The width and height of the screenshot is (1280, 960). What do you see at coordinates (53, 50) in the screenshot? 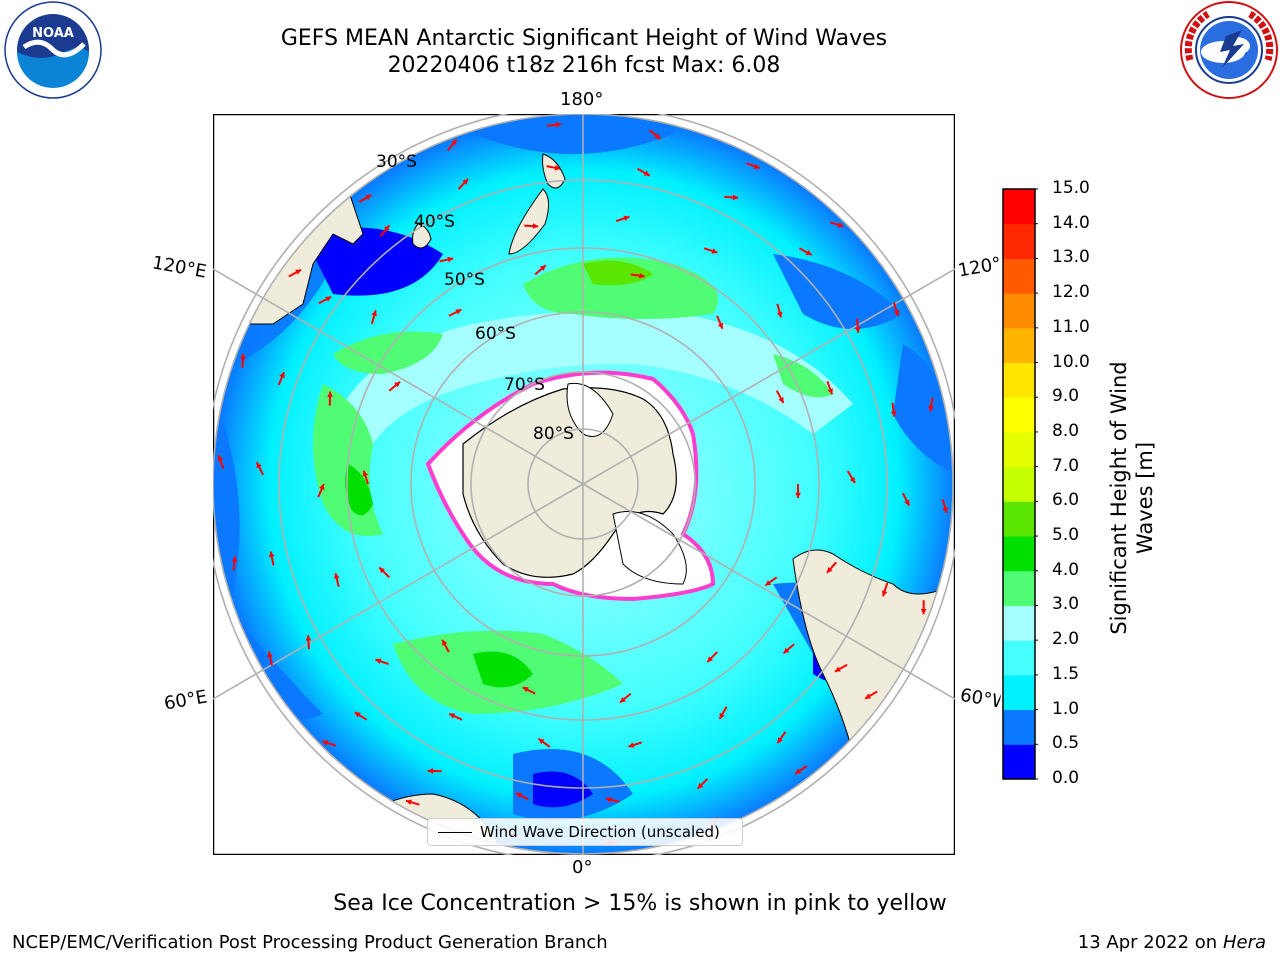
I see `noaa-logo: NOAA` at bounding box center [53, 50].